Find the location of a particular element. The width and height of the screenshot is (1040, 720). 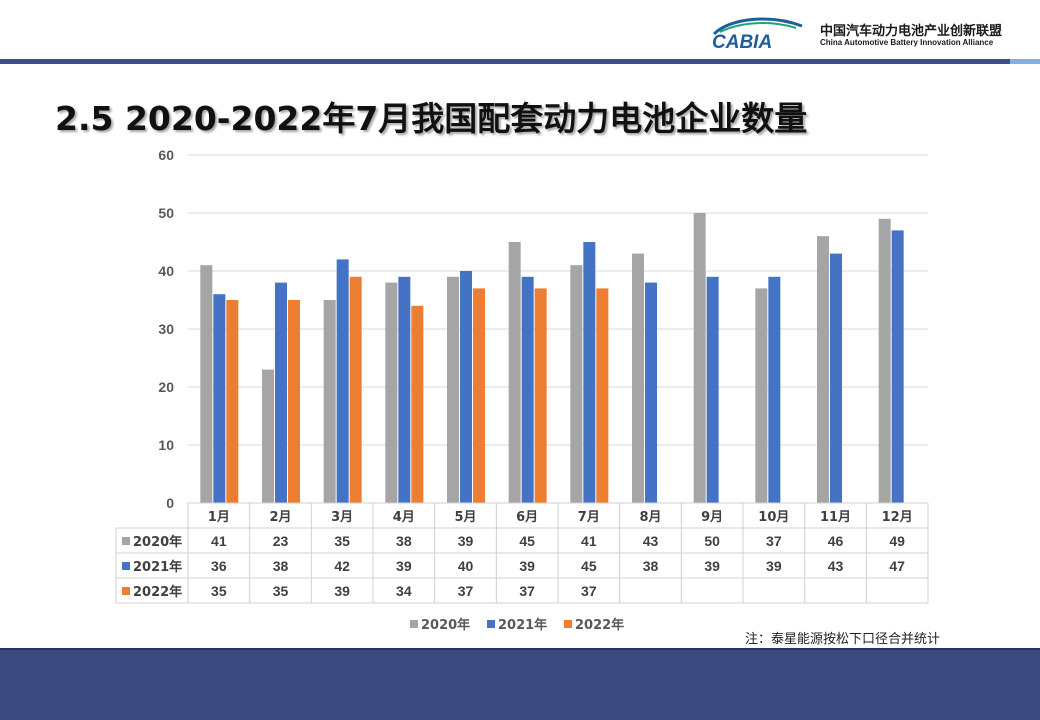

legend-label: 2020年 is located at coordinates (445, 625).